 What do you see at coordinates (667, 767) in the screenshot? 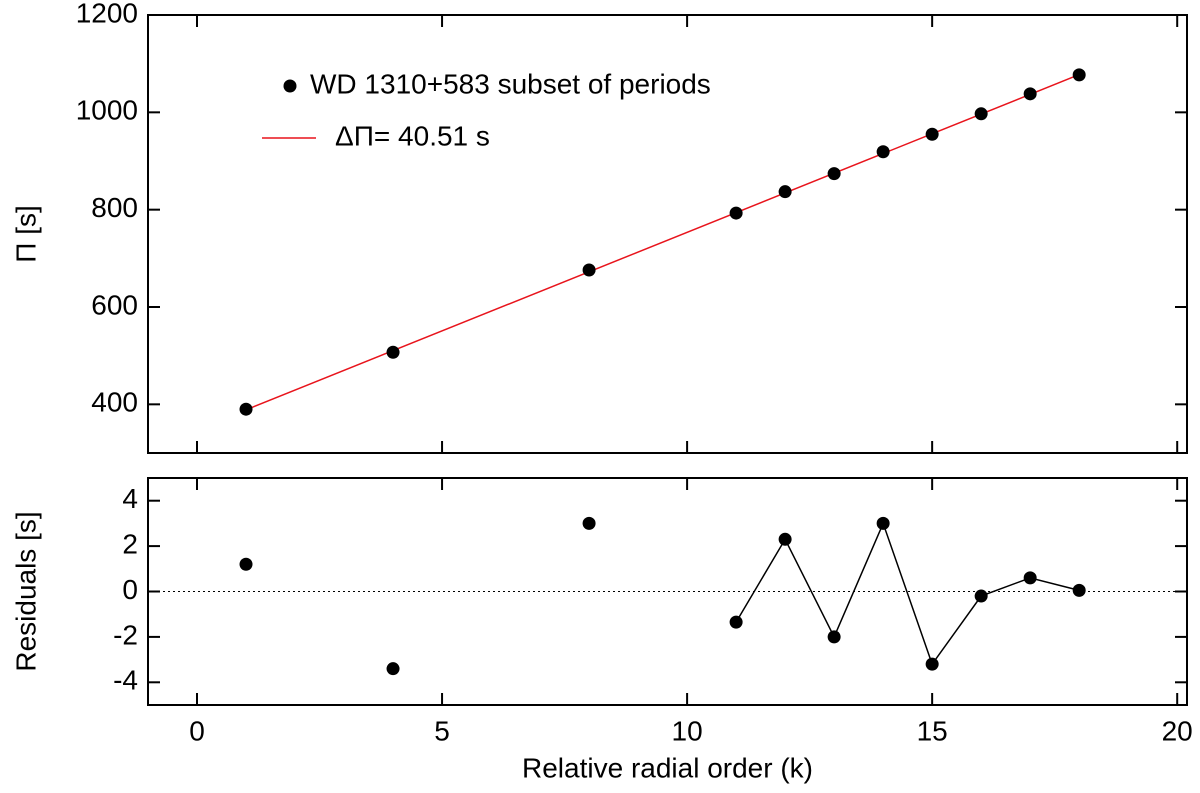
I see `x-axis-title: Relative radial order (k)` at bounding box center [667, 767].